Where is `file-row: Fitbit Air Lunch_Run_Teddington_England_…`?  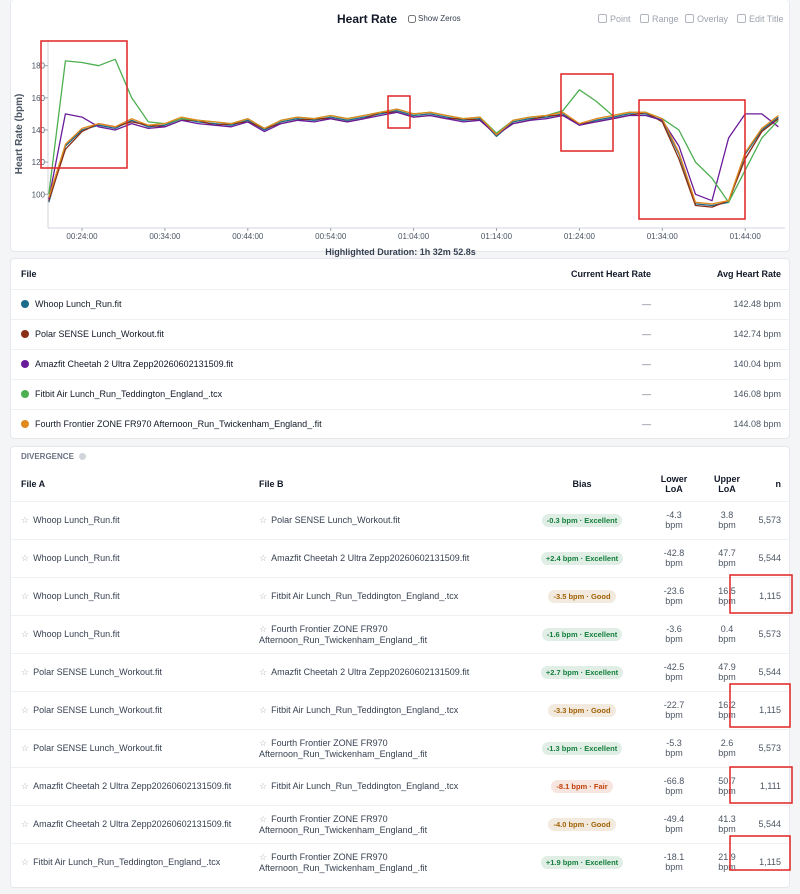 file-row: Fitbit Air Lunch_Run_Teddington_England_… is located at coordinates (401, 393).